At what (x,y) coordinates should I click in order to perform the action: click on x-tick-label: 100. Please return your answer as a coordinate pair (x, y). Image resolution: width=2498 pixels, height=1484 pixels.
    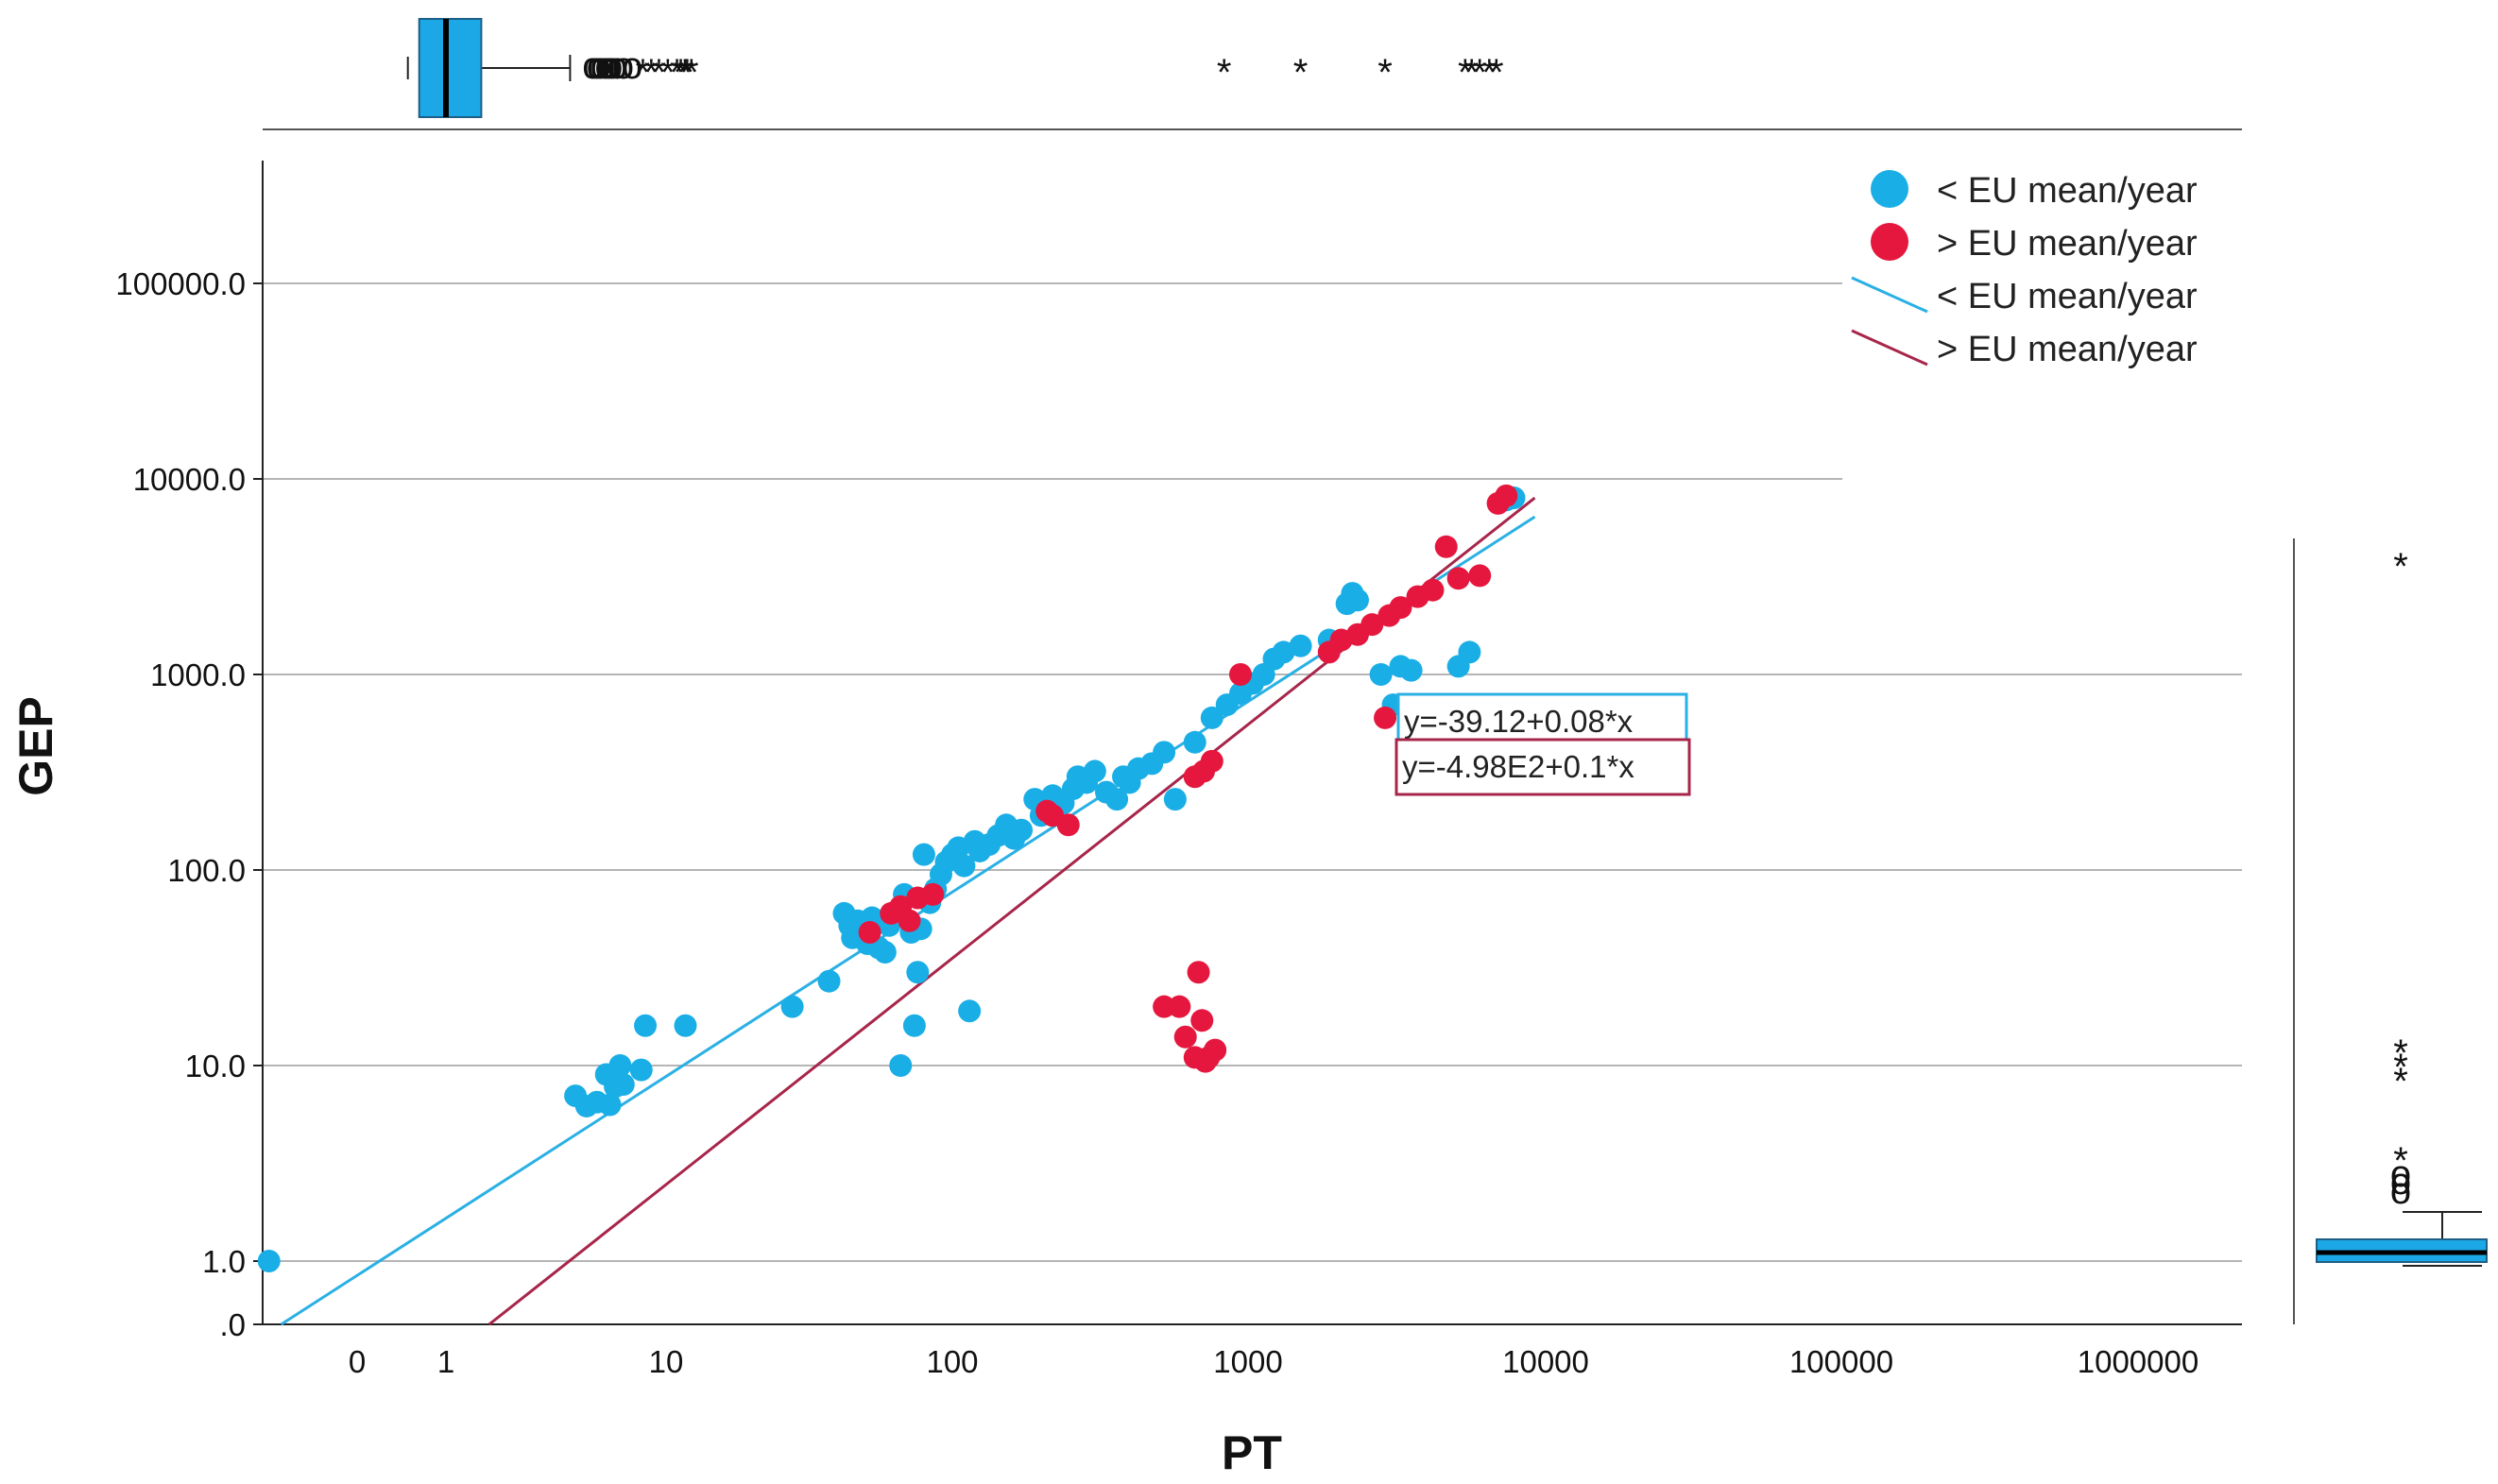
    Looking at the image, I should click on (952, 1361).